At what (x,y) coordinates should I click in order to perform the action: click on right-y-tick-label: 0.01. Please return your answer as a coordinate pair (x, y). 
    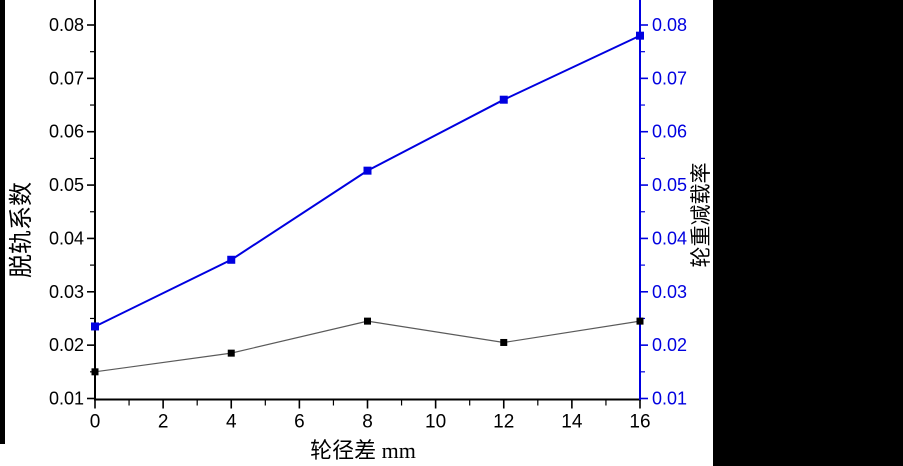
    Looking at the image, I should click on (669, 399).